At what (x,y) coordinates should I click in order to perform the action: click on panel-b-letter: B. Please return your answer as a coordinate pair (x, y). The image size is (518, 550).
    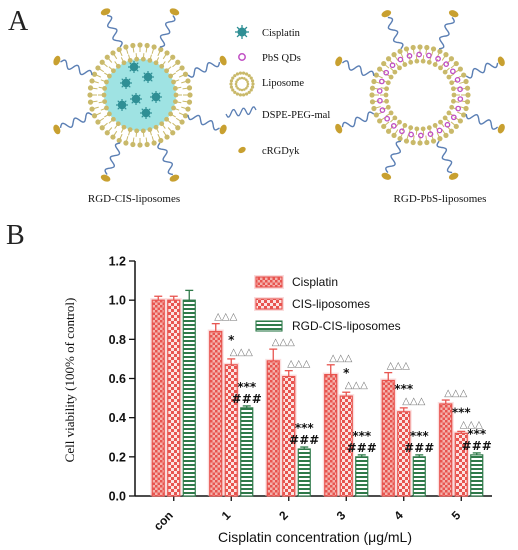
    Looking at the image, I should click on (15, 235).